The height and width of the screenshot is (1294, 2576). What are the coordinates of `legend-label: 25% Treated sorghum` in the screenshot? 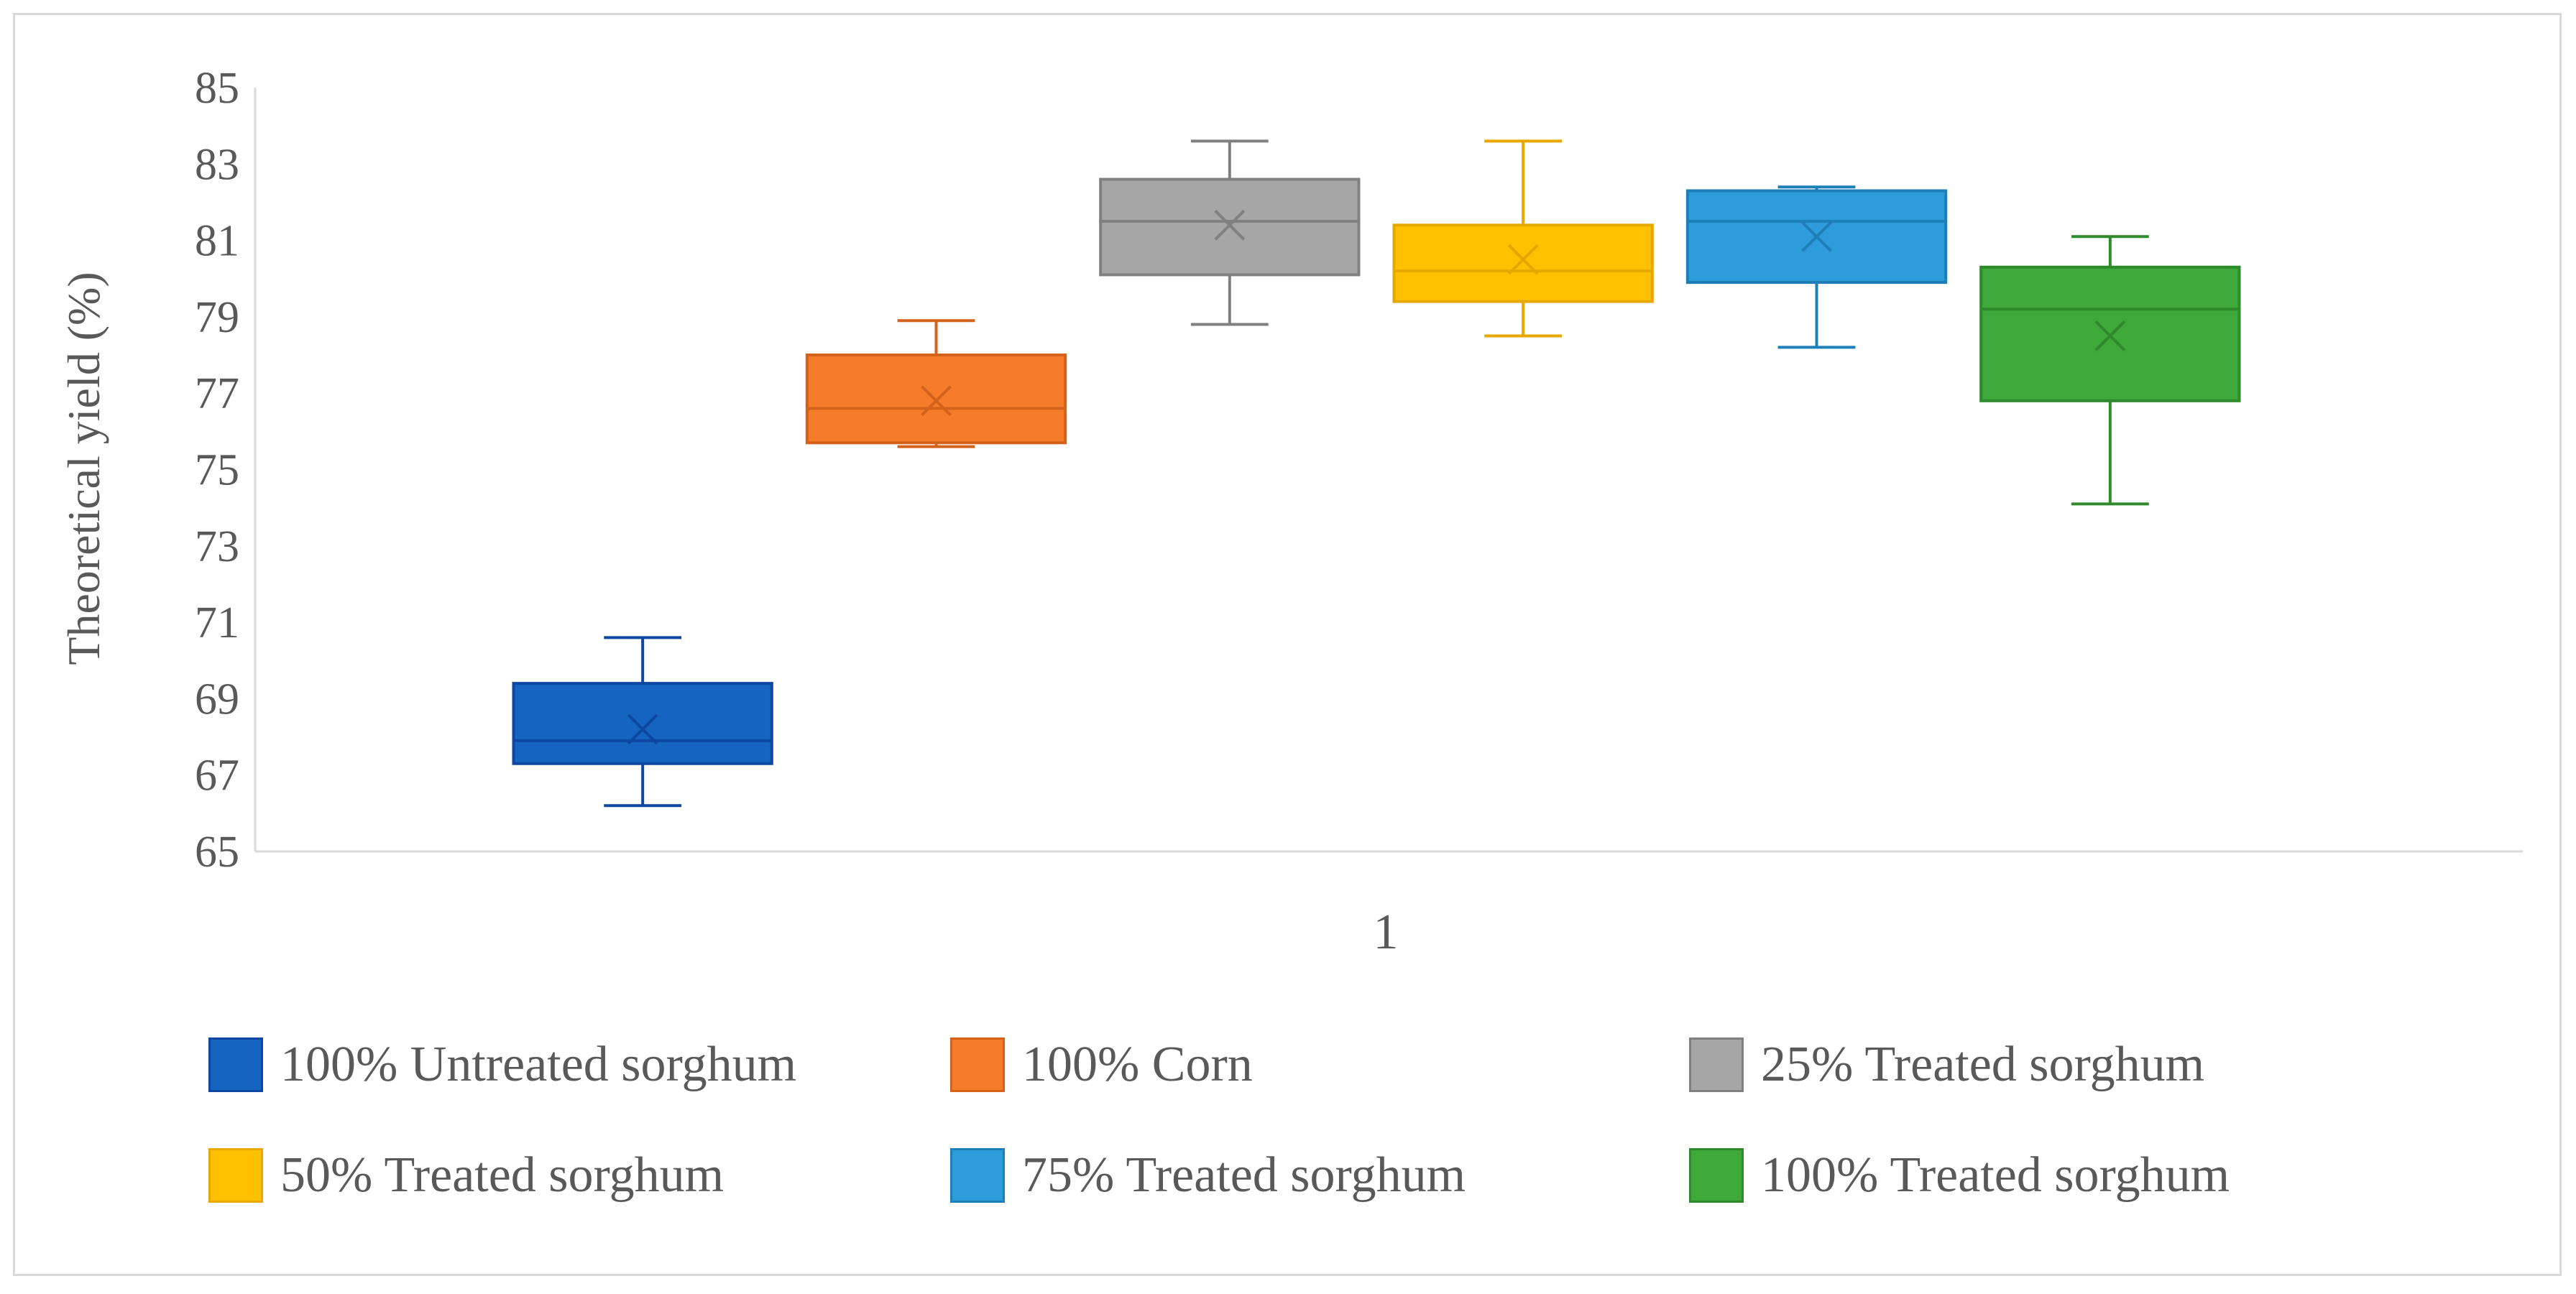 It's located at (1983, 1064).